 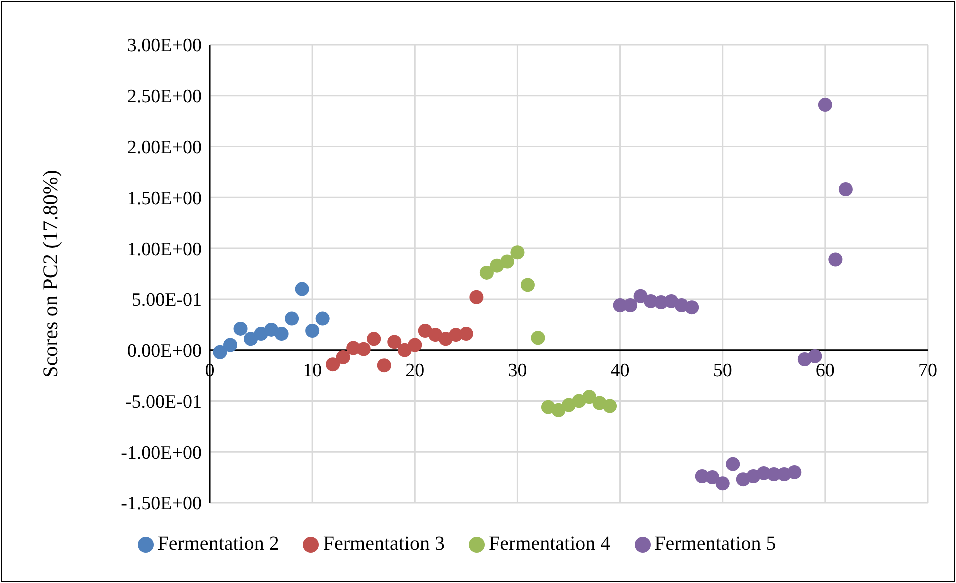 What do you see at coordinates (219, 544) in the screenshot?
I see `legend-label: Fermentation 2` at bounding box center [219, 544].